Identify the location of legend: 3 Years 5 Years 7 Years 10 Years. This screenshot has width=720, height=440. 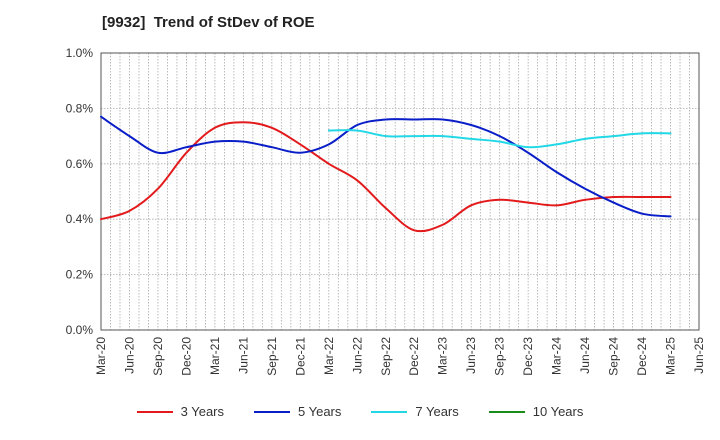
(360, 411).